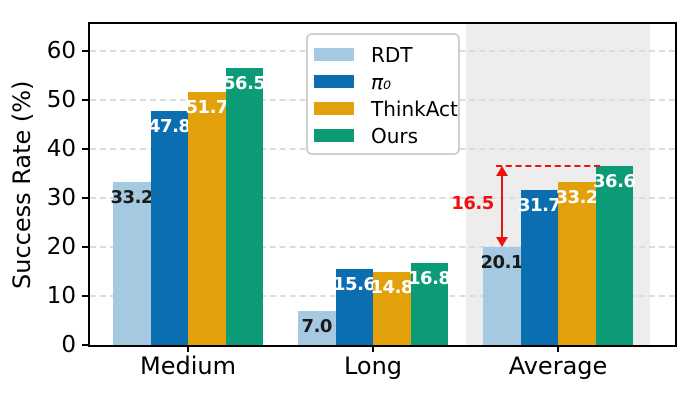 This screenshot has width=700, height=400. What do you see at coordinates (501, 241) in the screenshot?
I see `annotation-arrowhead-down` at bounding box center [501, 241].